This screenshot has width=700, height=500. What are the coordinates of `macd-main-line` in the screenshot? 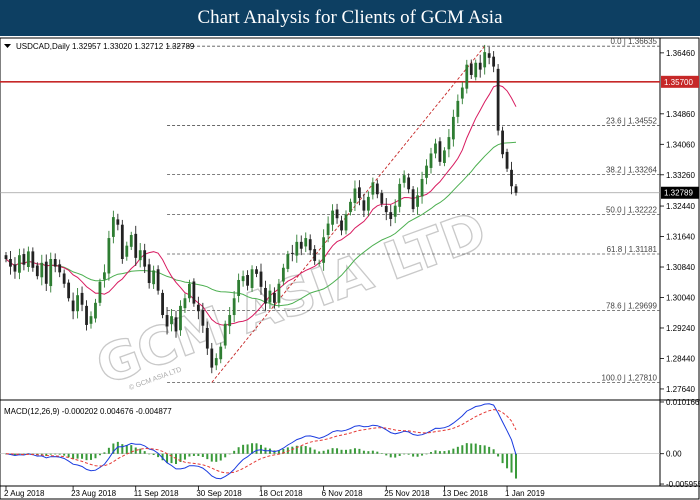 It's located at (261, 441).